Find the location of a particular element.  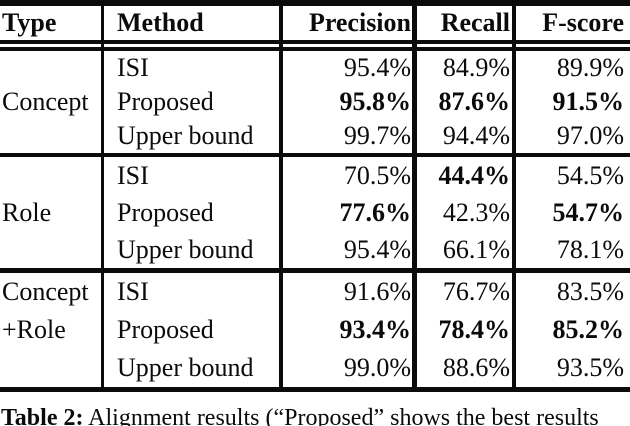

table-row: Upper bound 95.4% 66.1% 78.1% is located at coordinates (366, 249).